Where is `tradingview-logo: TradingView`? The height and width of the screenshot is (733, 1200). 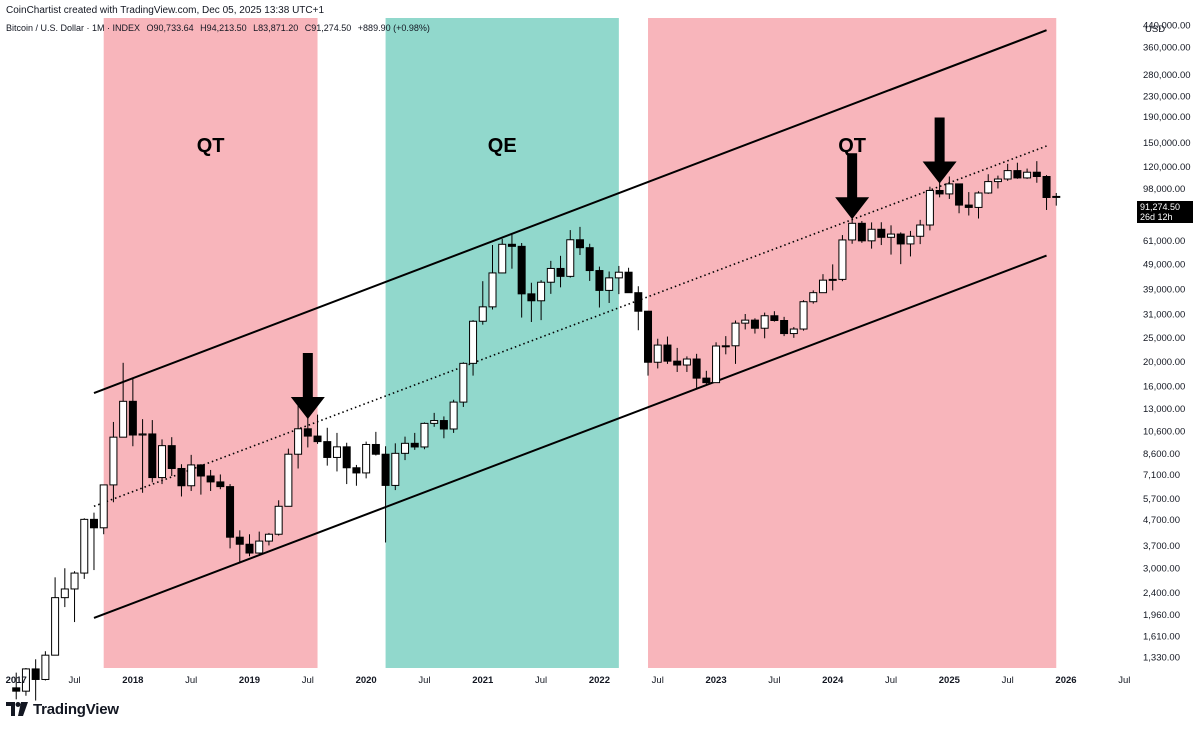
tradingview-logo: TradingView is located at coordinates (62, 709).